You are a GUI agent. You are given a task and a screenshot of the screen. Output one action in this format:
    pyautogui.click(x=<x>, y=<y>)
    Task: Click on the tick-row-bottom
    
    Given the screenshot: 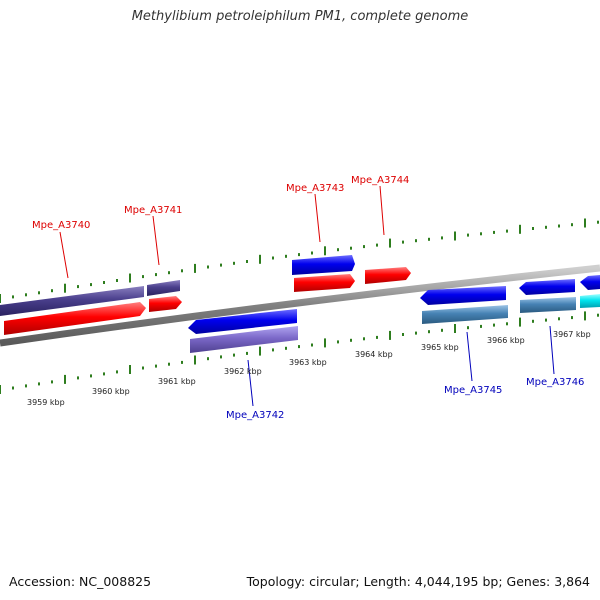 What is the action you would take?
    pyautogui.click(x=299, y=352)
    